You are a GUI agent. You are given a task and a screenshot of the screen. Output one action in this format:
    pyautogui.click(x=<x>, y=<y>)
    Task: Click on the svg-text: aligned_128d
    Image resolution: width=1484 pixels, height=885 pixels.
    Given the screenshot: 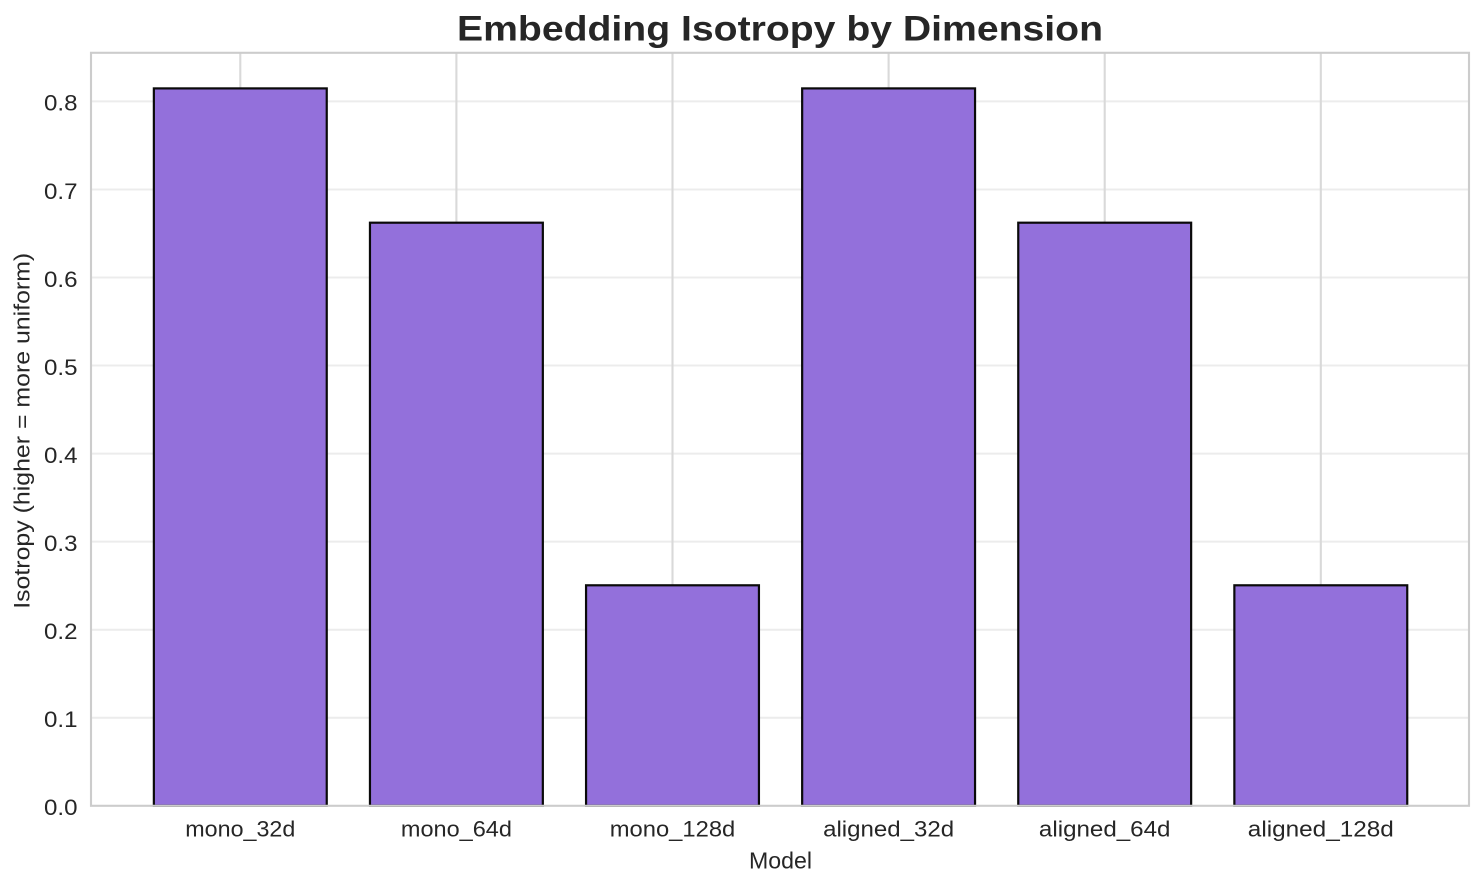 What is the action you would take?
    pyautogui.click(x=1321, y=828)
    